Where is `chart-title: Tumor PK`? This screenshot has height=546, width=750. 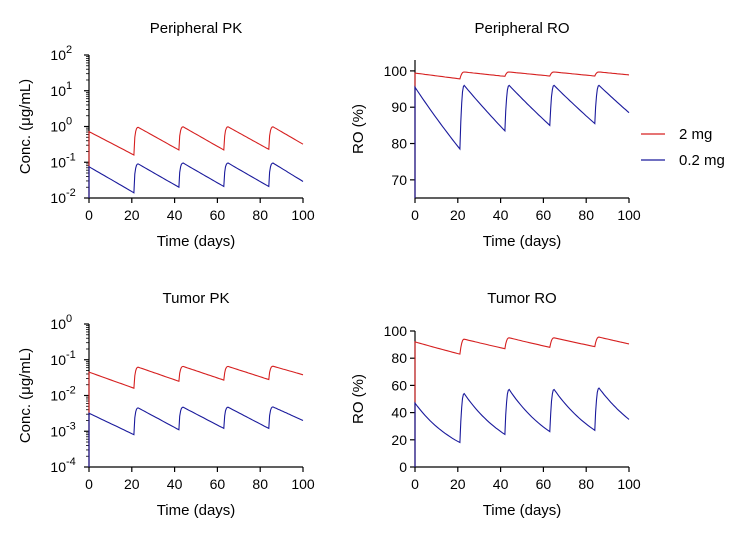
chart-title: Tumor PK is located at coordinates (196, 298).